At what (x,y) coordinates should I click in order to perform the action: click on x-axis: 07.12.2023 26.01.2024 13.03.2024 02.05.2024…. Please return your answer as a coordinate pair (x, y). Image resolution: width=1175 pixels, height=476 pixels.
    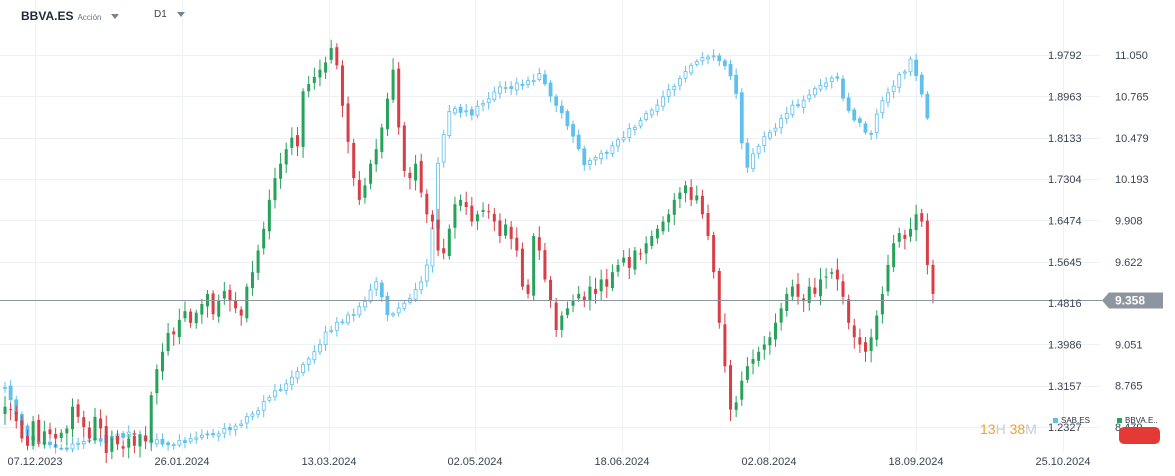
    Looking at the image, I should click on (548, 462).